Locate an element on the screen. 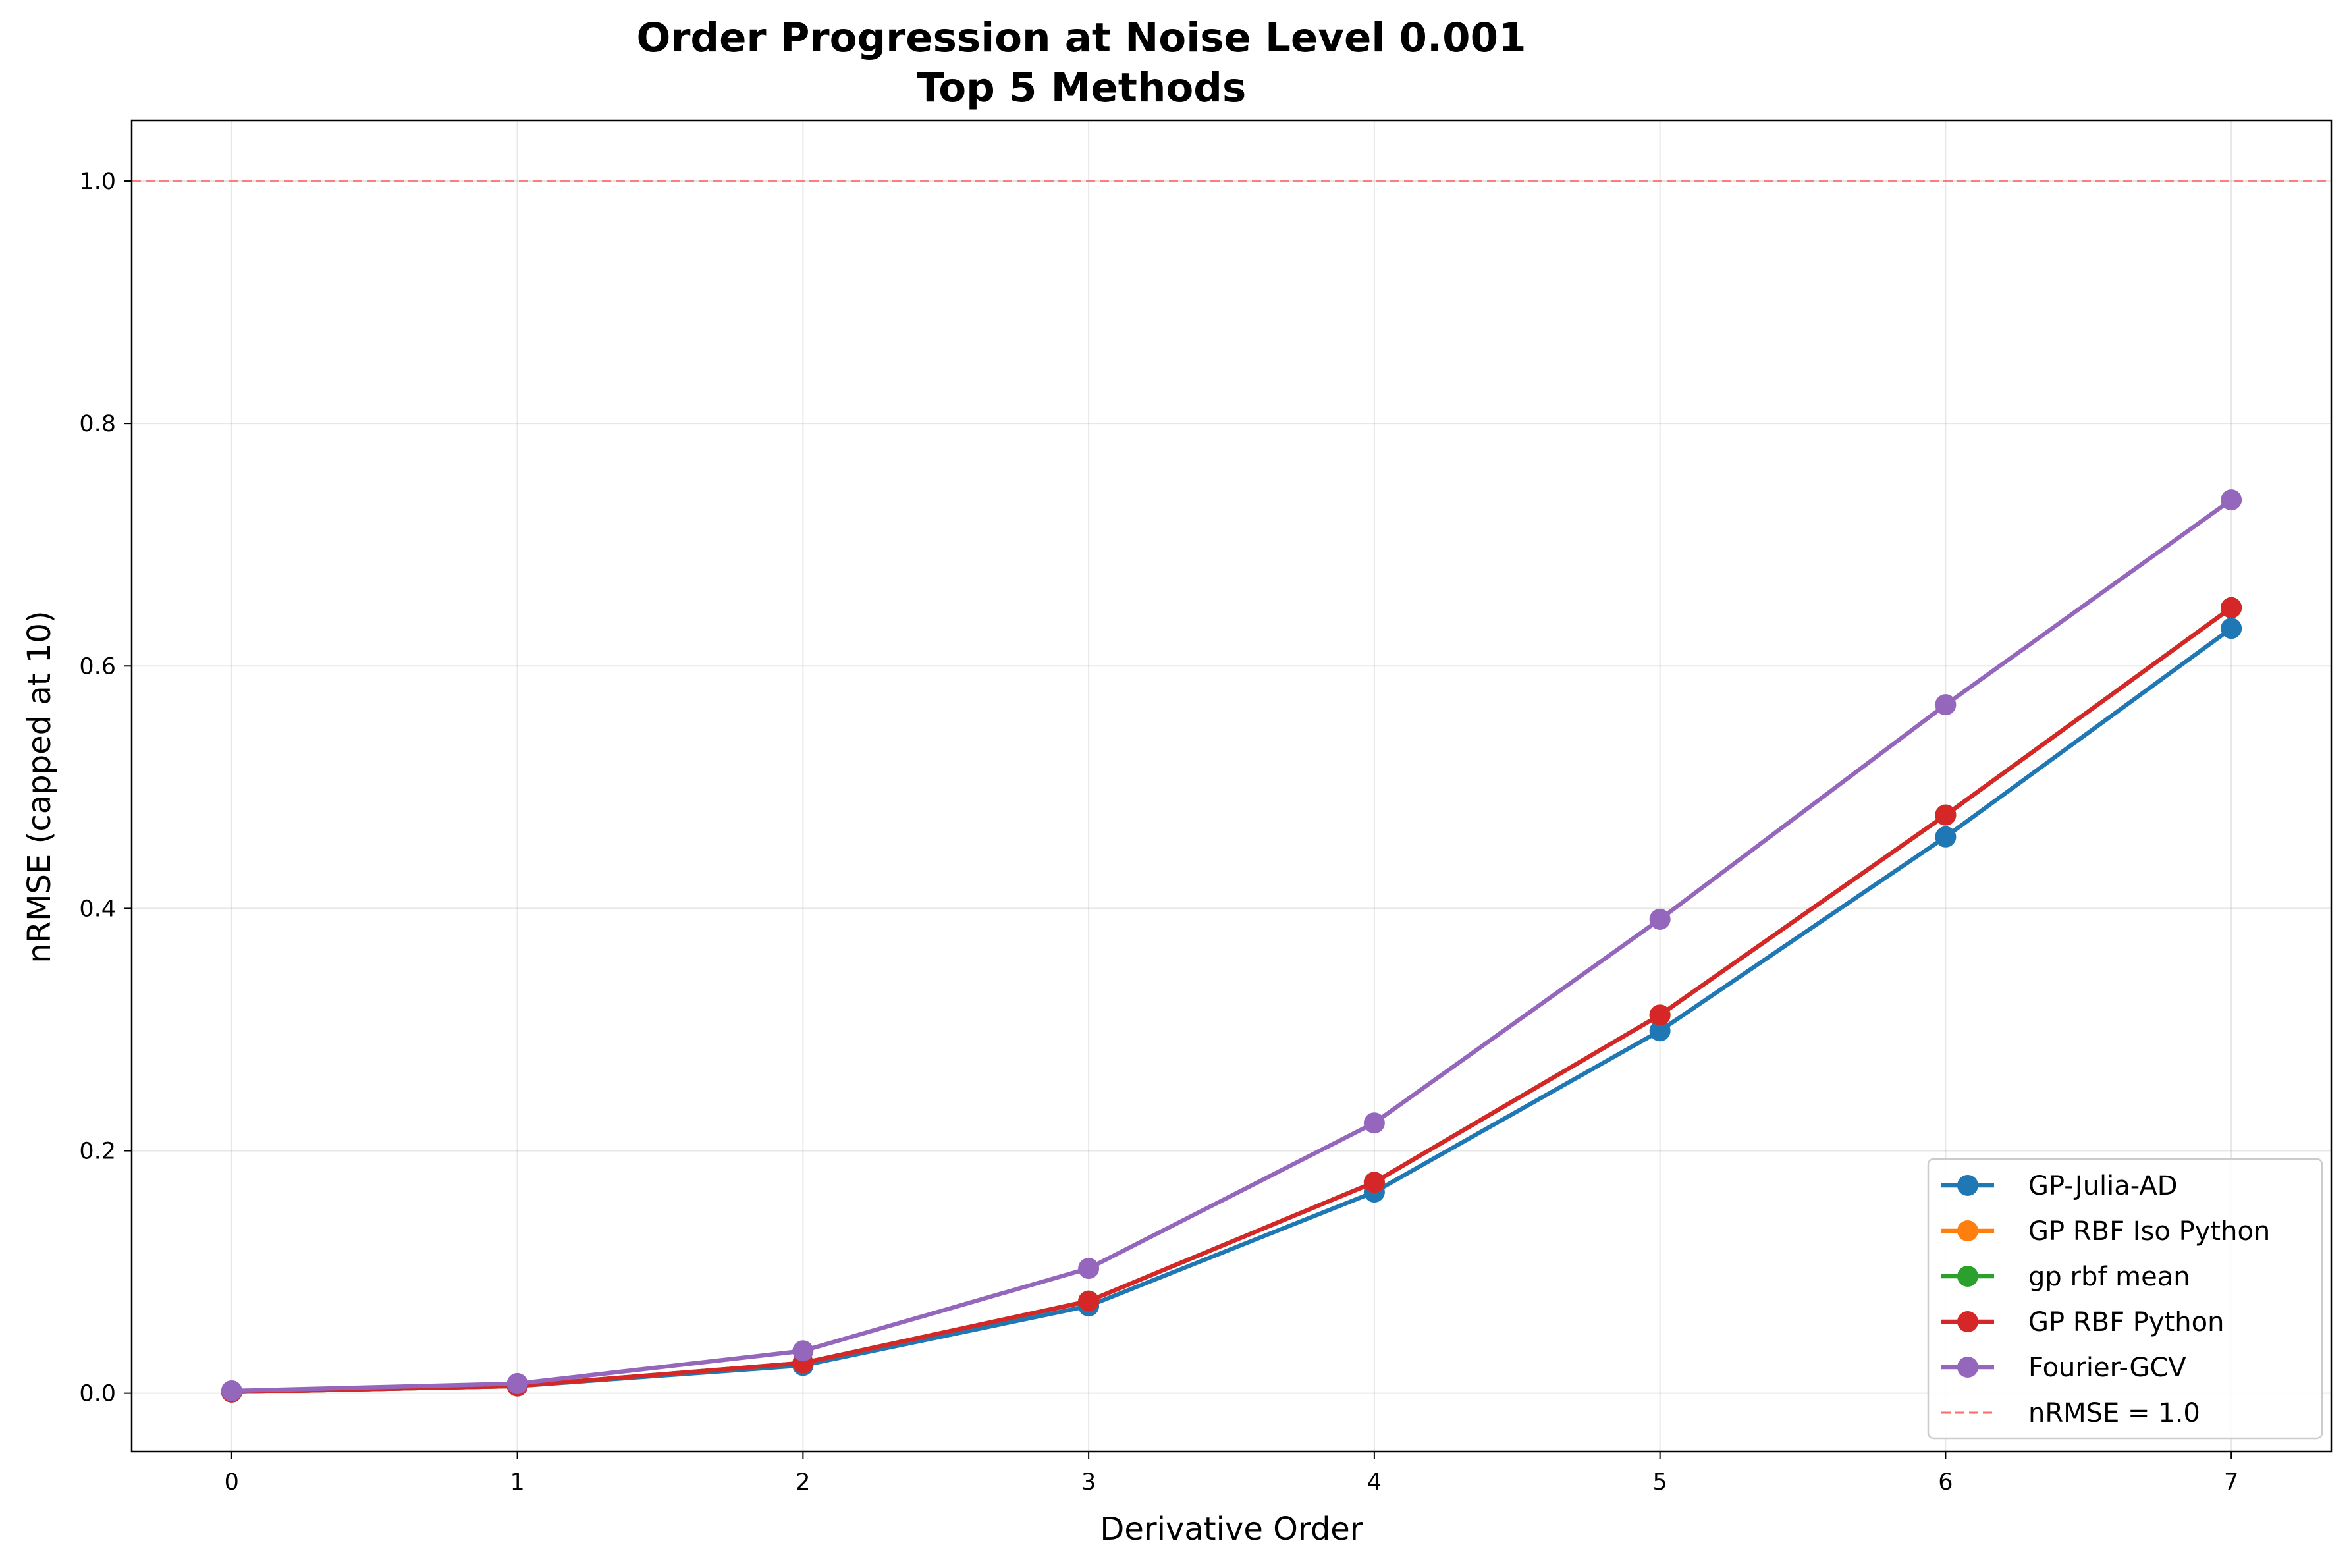 This screenshot has height=1568, width=2351. legend-item-reference: nRMSE = 1.0 is located at coordinates (2070, 1413).